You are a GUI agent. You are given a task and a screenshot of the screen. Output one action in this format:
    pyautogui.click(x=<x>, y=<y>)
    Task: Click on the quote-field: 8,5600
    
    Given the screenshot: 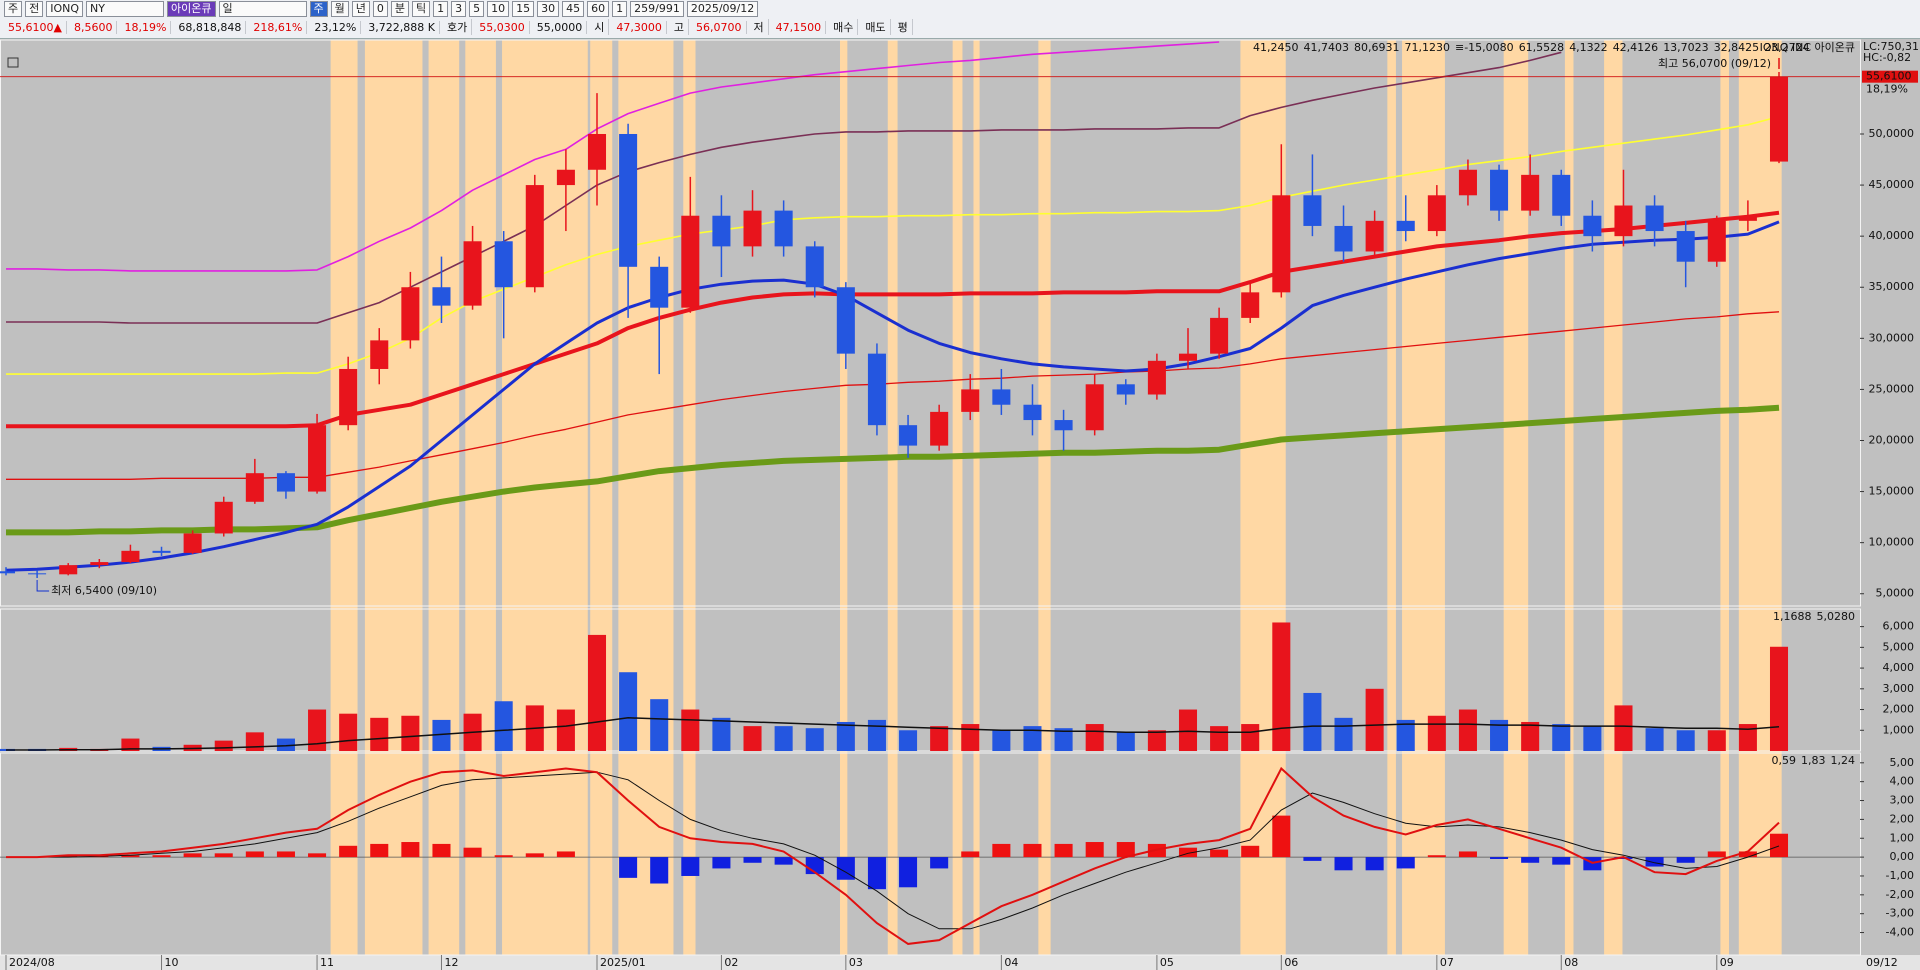 What is the action you would take?
    pyautogui.click(x=94, y=27)
    